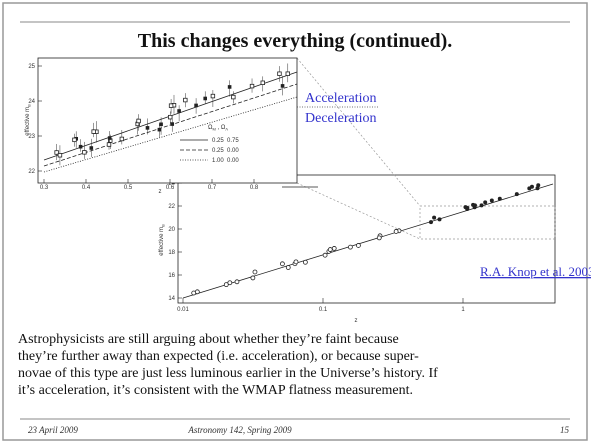  Describe the element at coordinates (218, 128) in the screenshot. I see `legend-header: ΩM , ΩΛ` at that location.